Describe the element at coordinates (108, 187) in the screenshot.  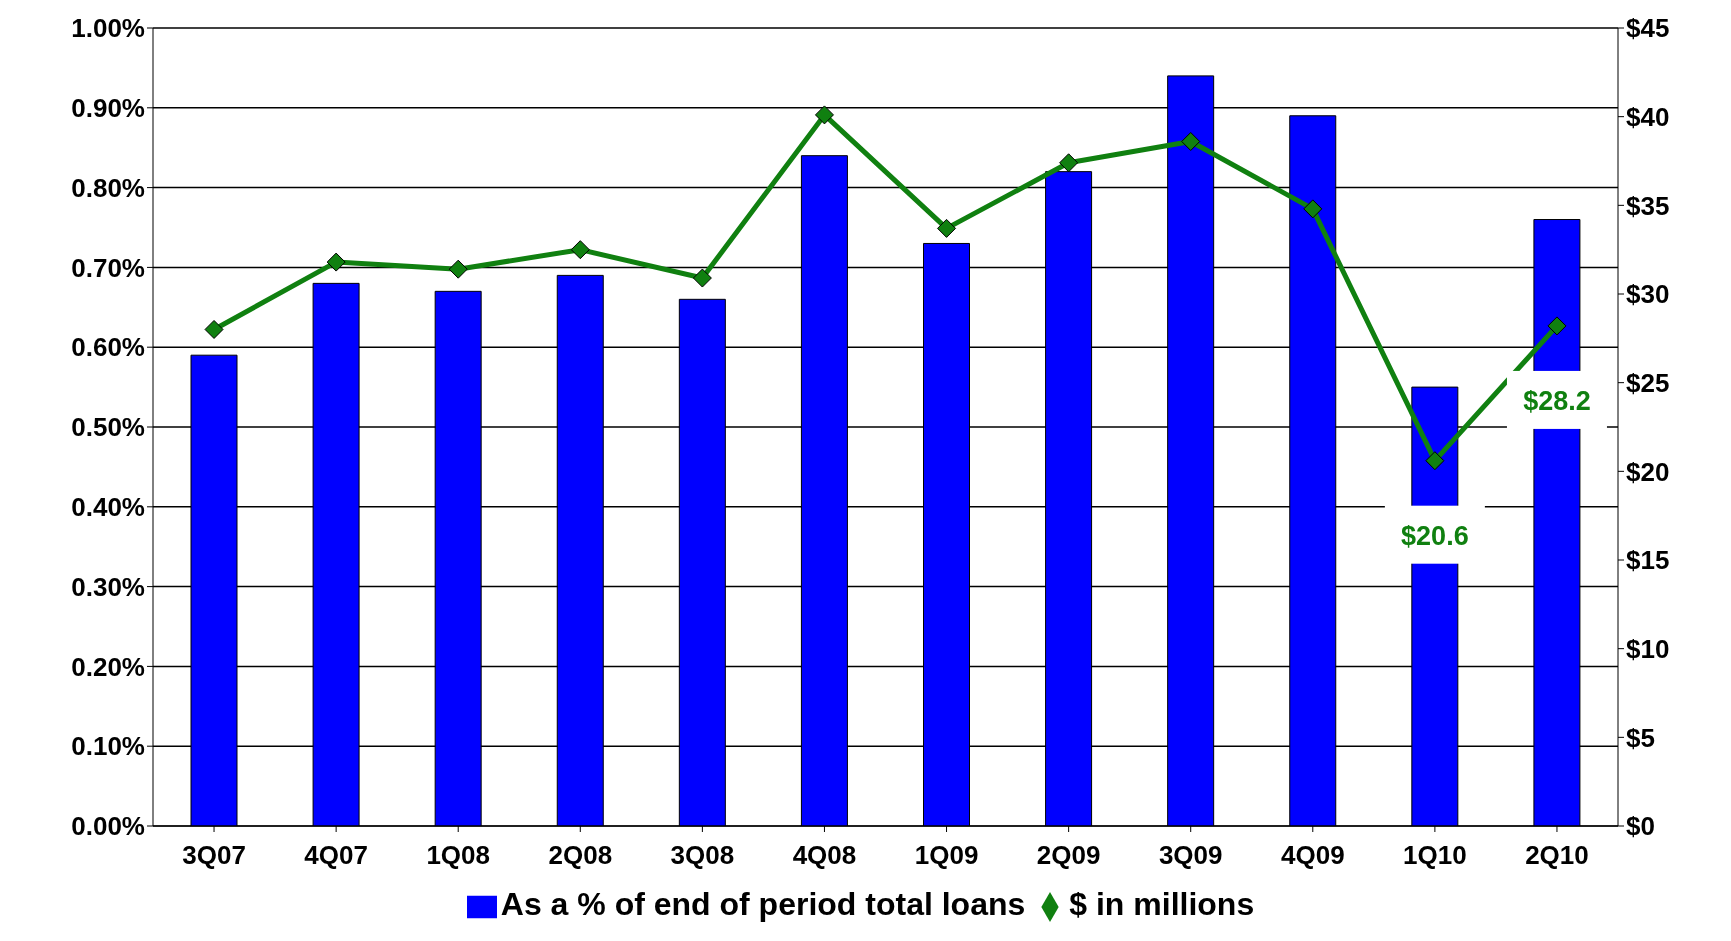
I see `y-tick-label: 0.80%` at that location.